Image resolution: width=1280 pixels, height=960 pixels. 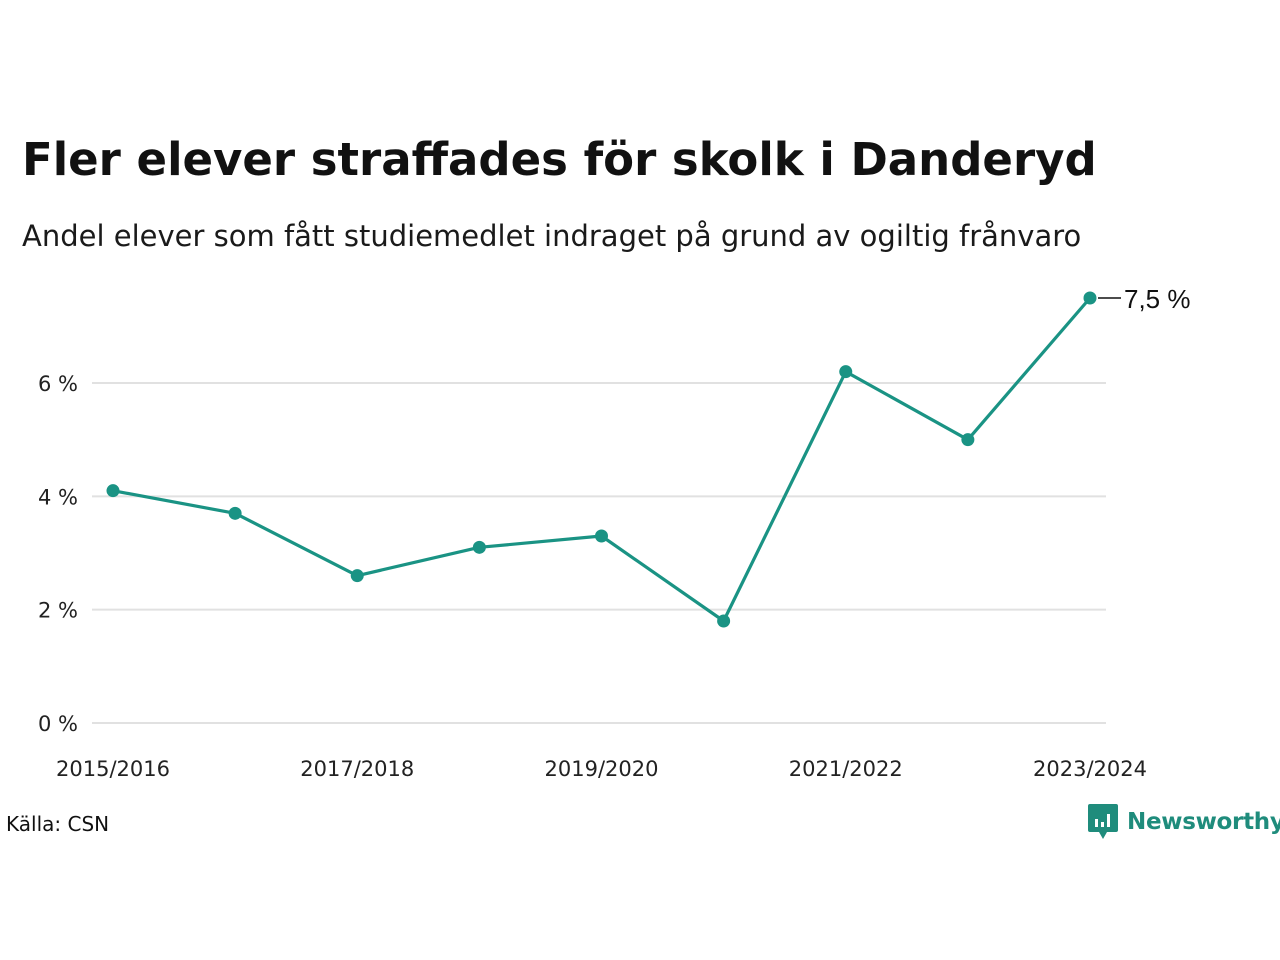 What do you see at coordinates (58, 611) in the screenshot?
I see `y-tick-label: 2 %` at bounding box center [58, 611].